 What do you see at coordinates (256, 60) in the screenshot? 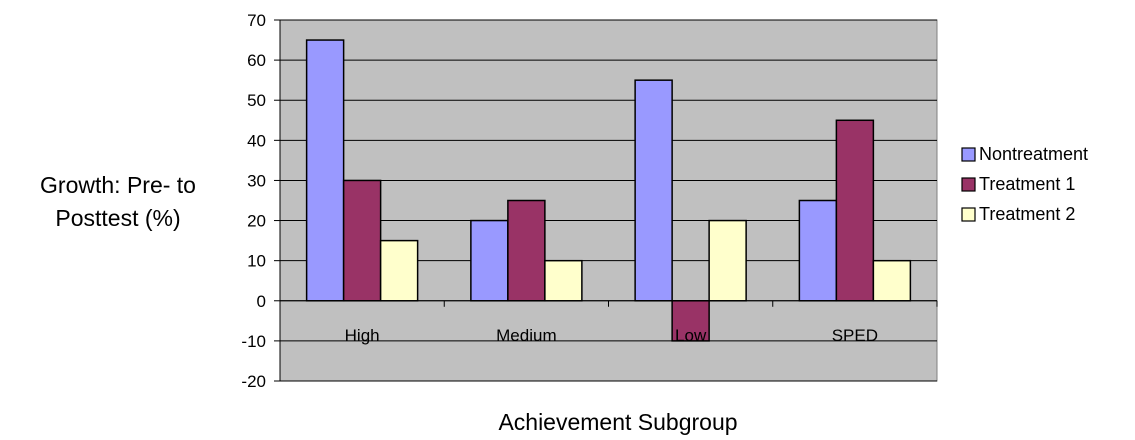
I see `y-tick-label: 60` at bounding box center [256, 60].